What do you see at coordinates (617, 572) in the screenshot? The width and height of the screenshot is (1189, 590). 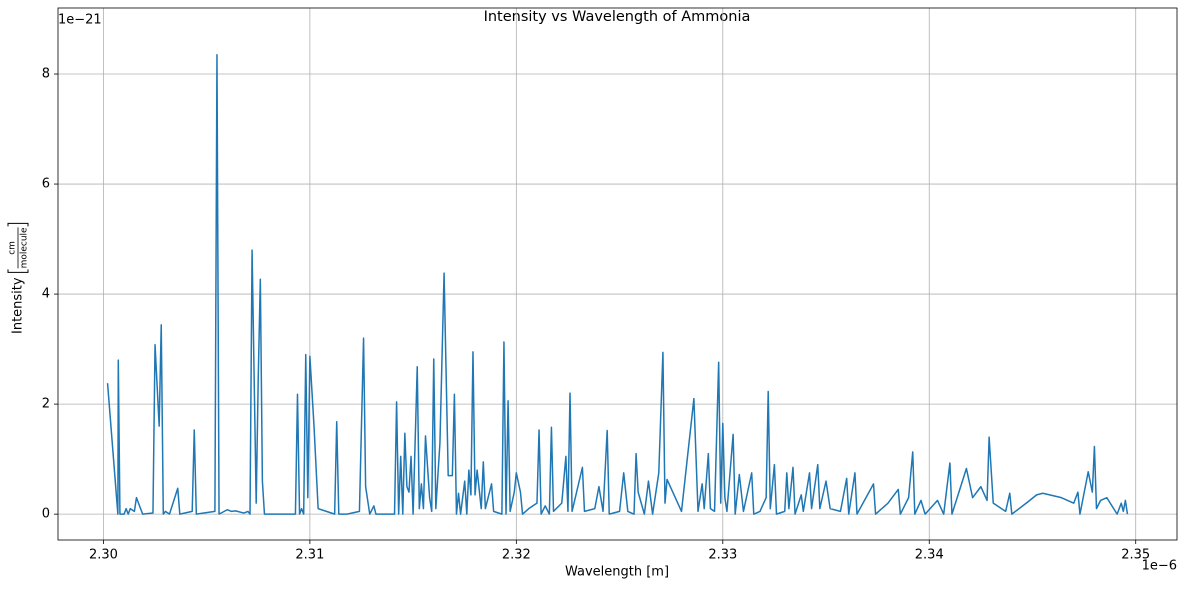 I see `x-axis-label: Wavelength [m]` at bounding box center [617, 572].